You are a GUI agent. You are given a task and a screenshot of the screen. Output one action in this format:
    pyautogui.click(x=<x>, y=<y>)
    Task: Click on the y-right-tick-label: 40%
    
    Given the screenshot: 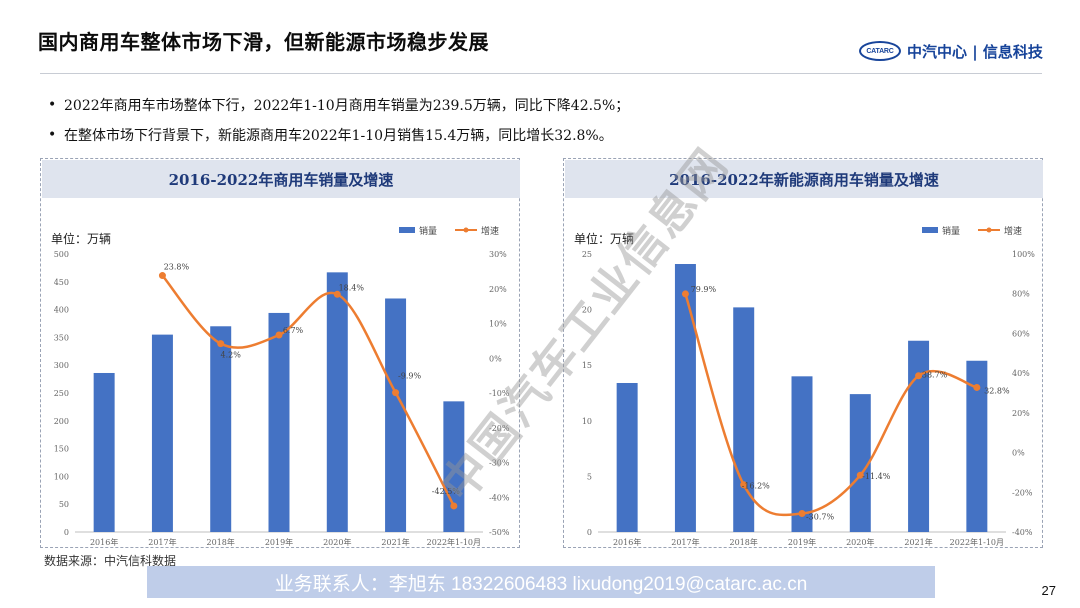 What is the action you would take?
    pyautogui.click(x=1021, y=373)
    